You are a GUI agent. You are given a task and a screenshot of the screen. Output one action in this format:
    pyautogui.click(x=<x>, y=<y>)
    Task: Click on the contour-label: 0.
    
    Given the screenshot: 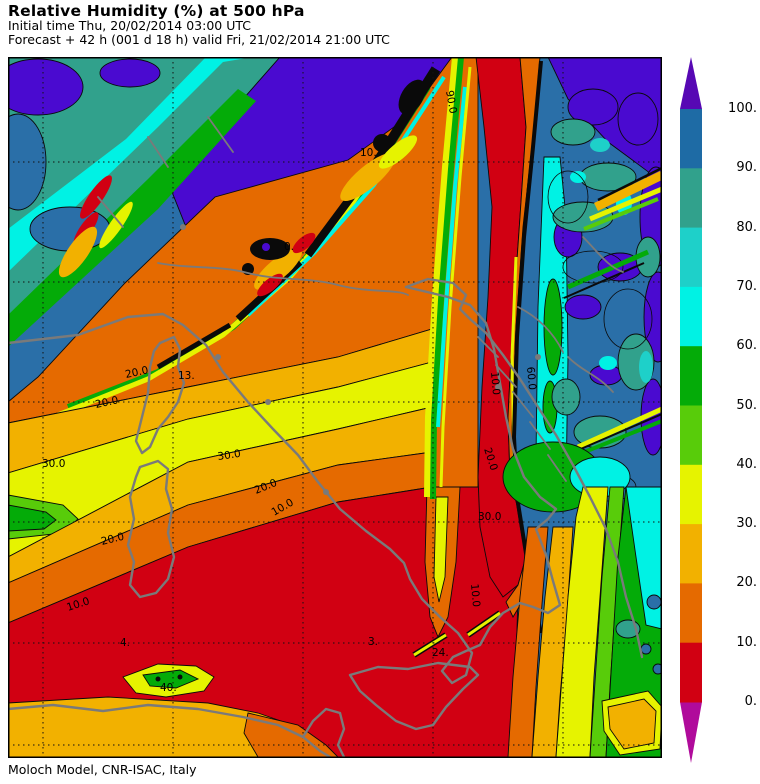 What is the action you would take?
    pyautogui.click(x=289, y=247)
    